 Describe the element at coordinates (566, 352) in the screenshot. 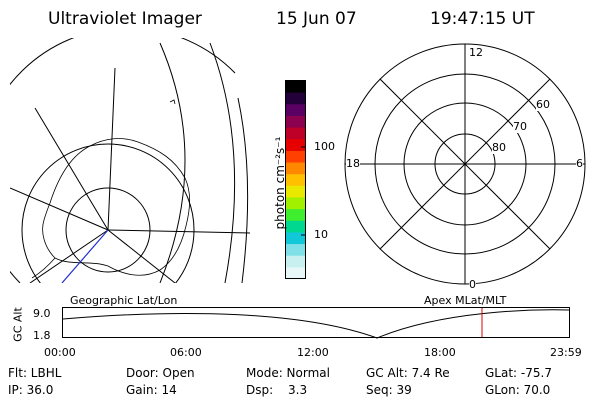

I see `time-tick-2359: 23:59` at that location.